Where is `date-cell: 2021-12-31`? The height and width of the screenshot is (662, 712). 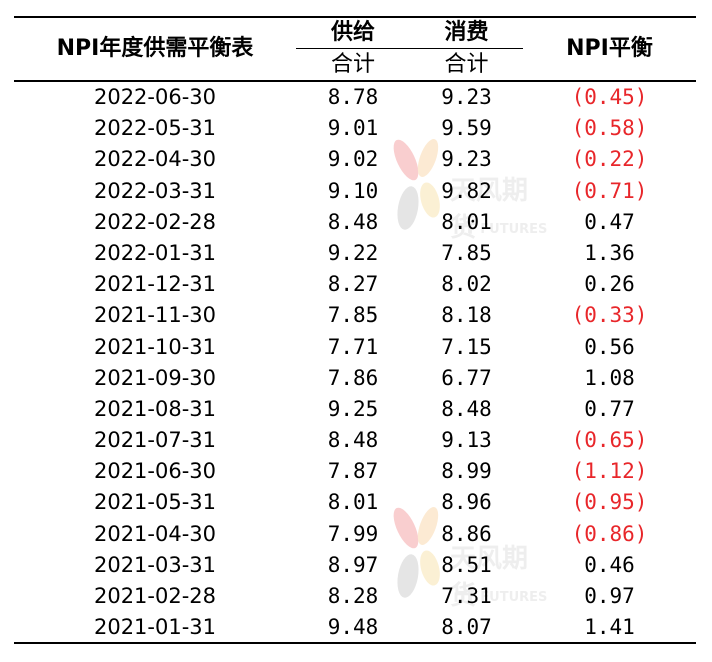 date-cell: 2021-12-31 is located at coordinates (155, 284).